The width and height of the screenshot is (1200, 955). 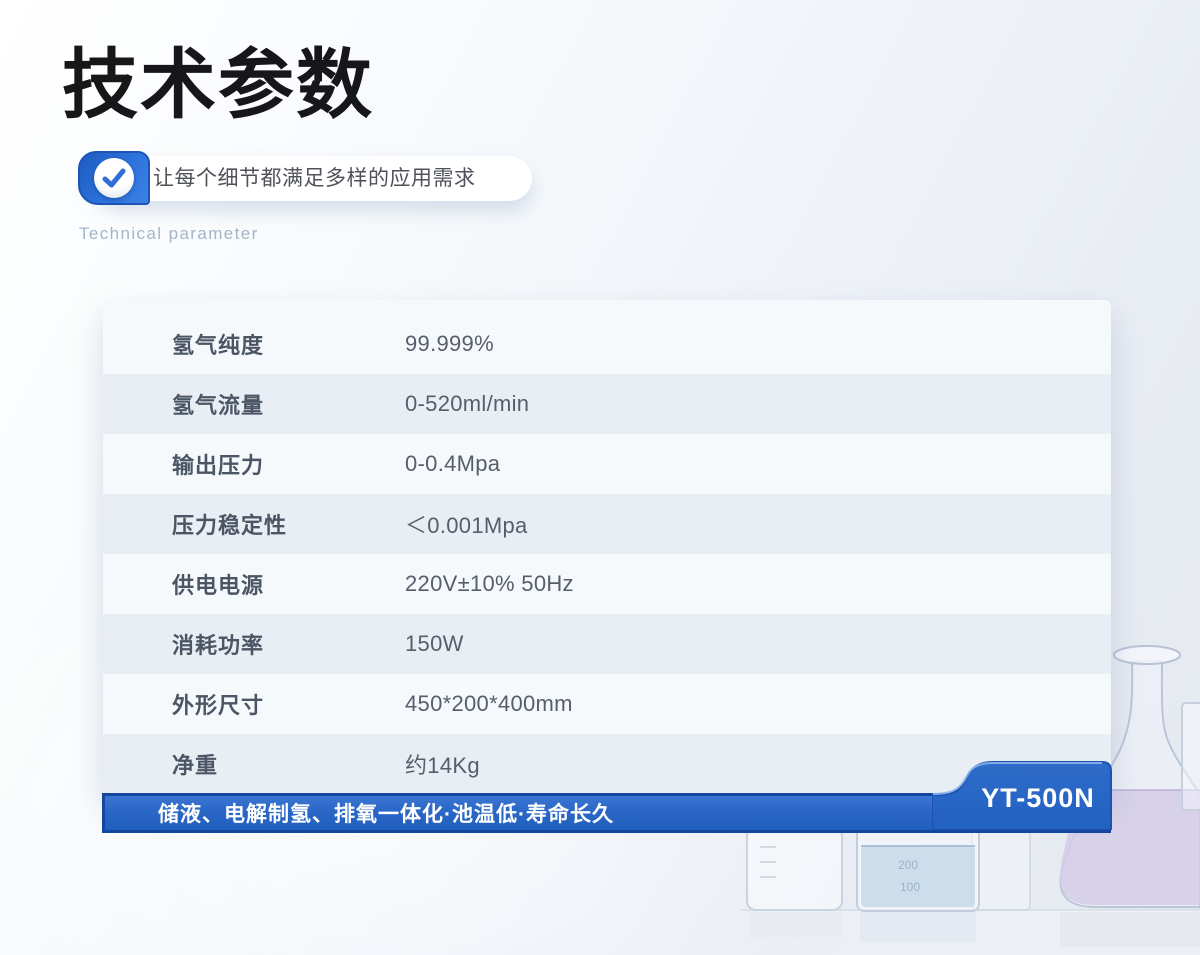 I want to click on countertop, so click(x=950, y=932).